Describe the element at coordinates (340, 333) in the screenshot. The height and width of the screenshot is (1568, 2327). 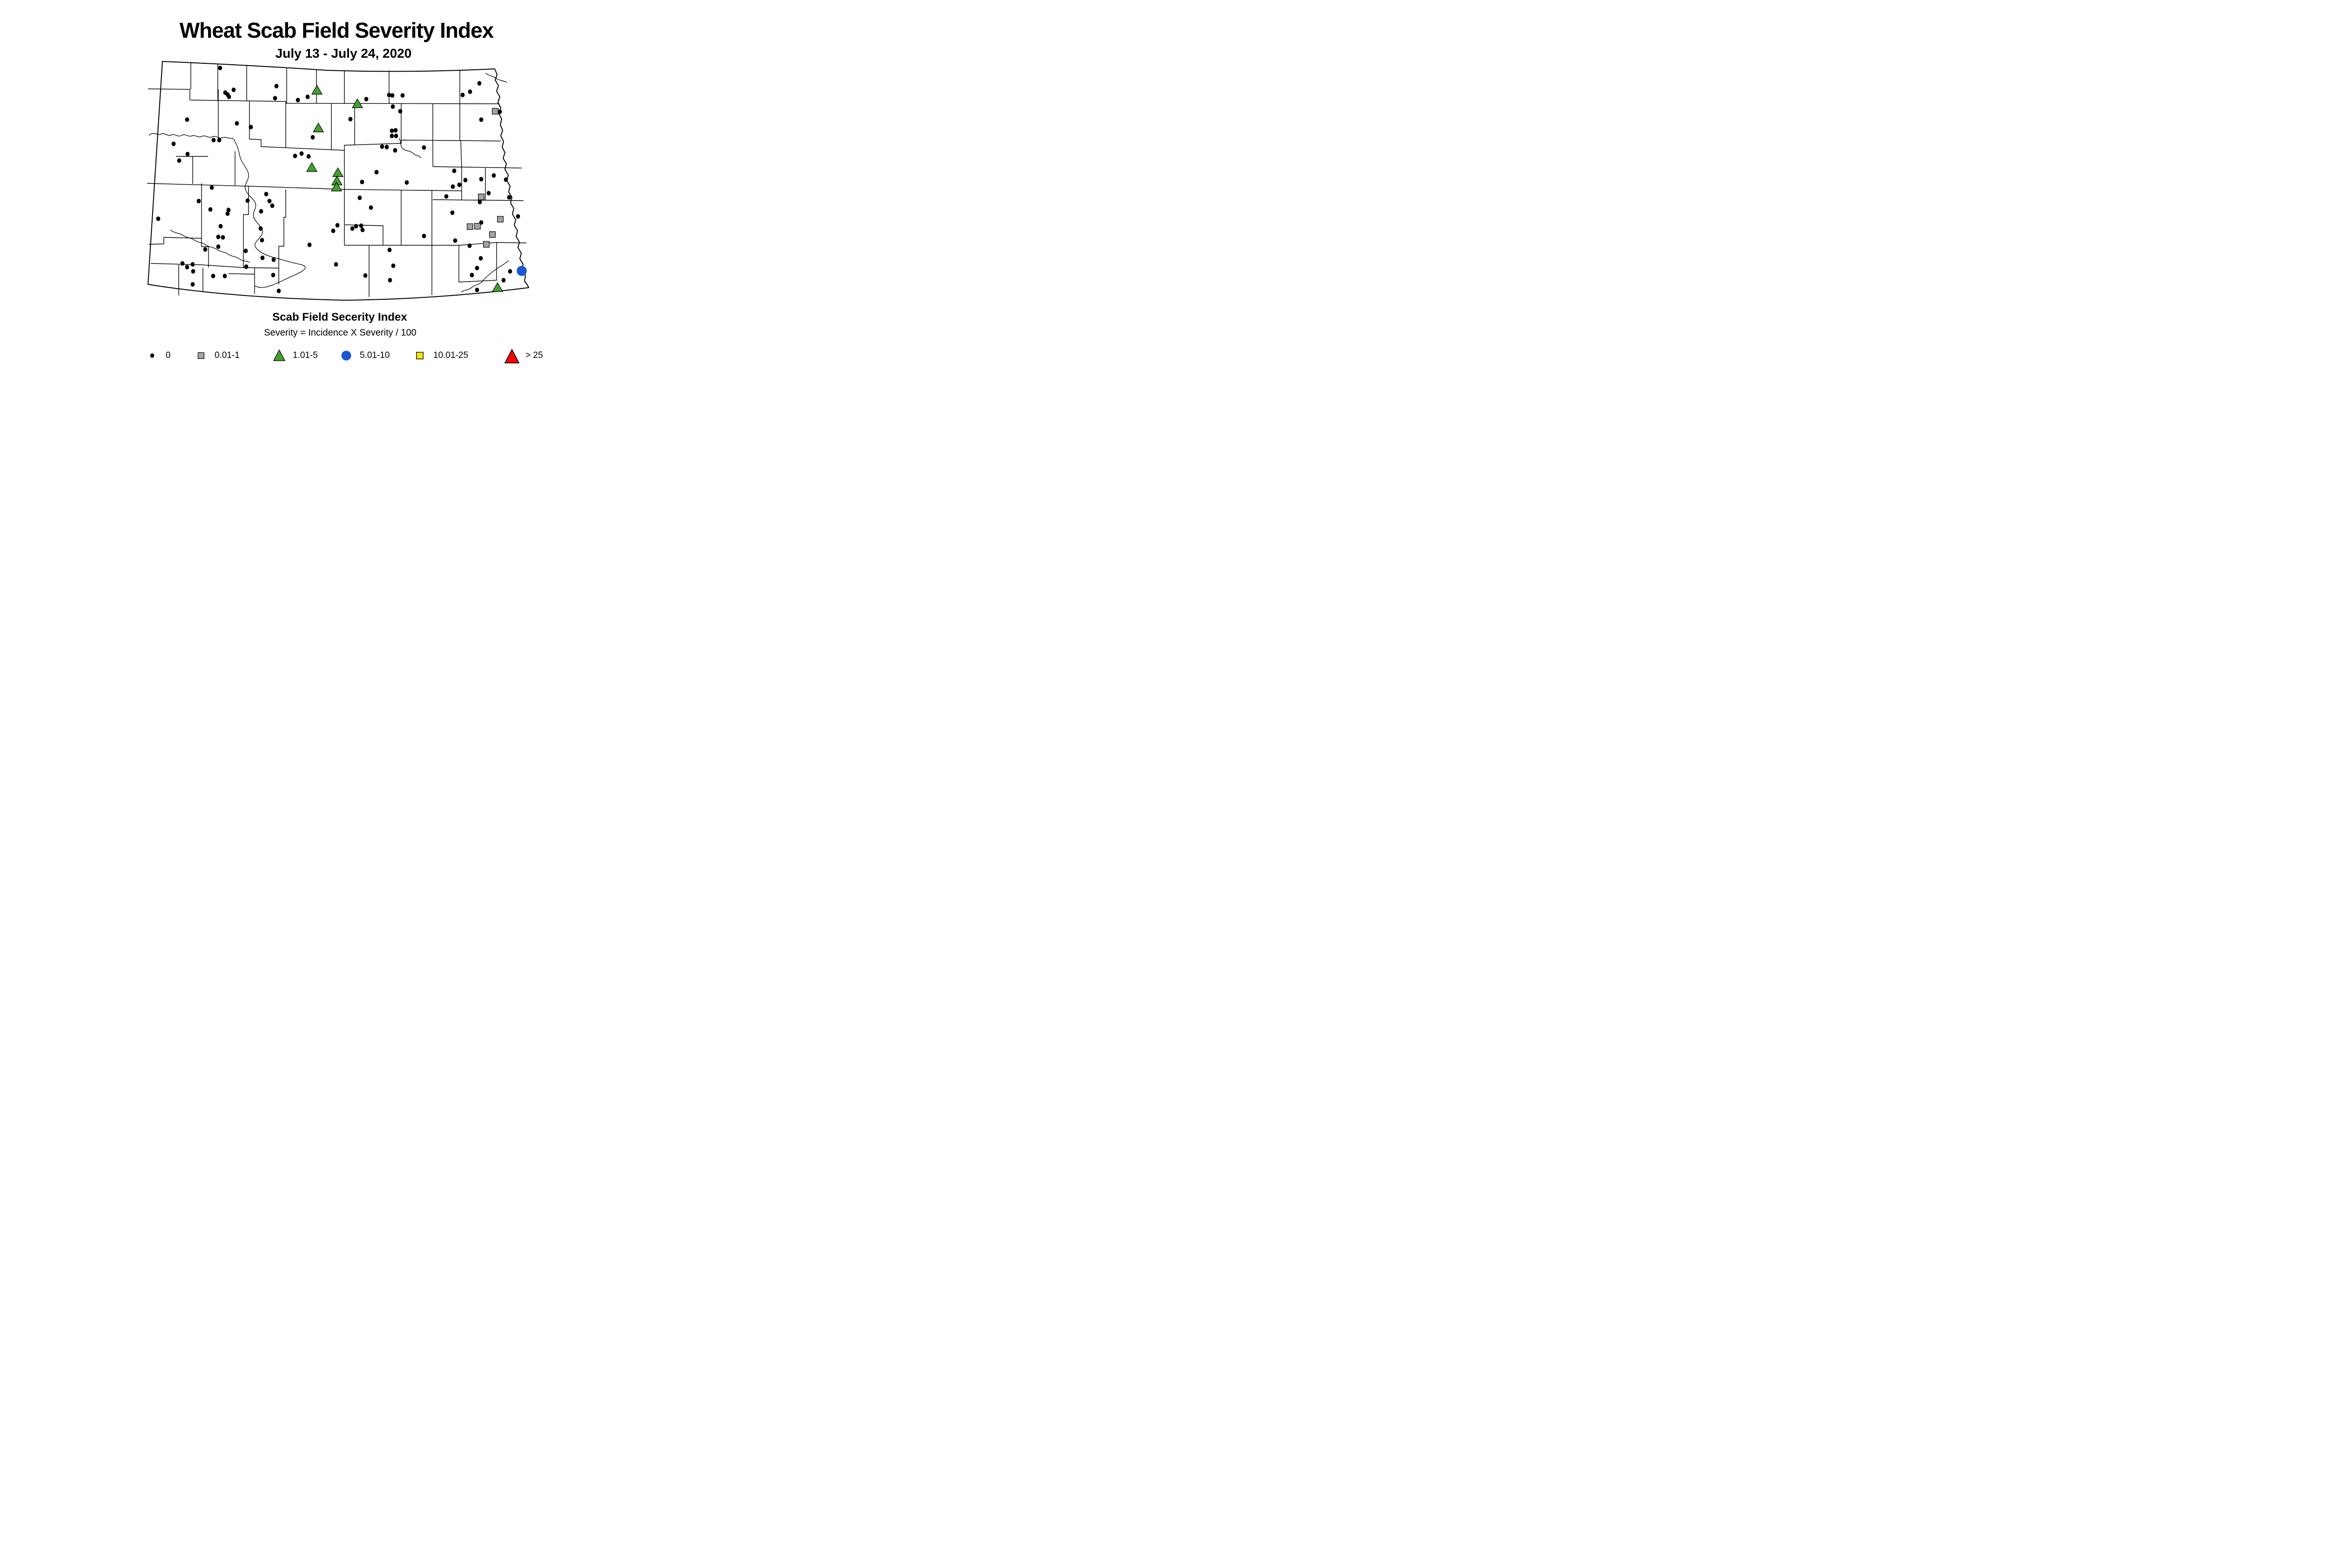
I see `legend-formula: Severity = Incidence X Severity / 100` at that location.